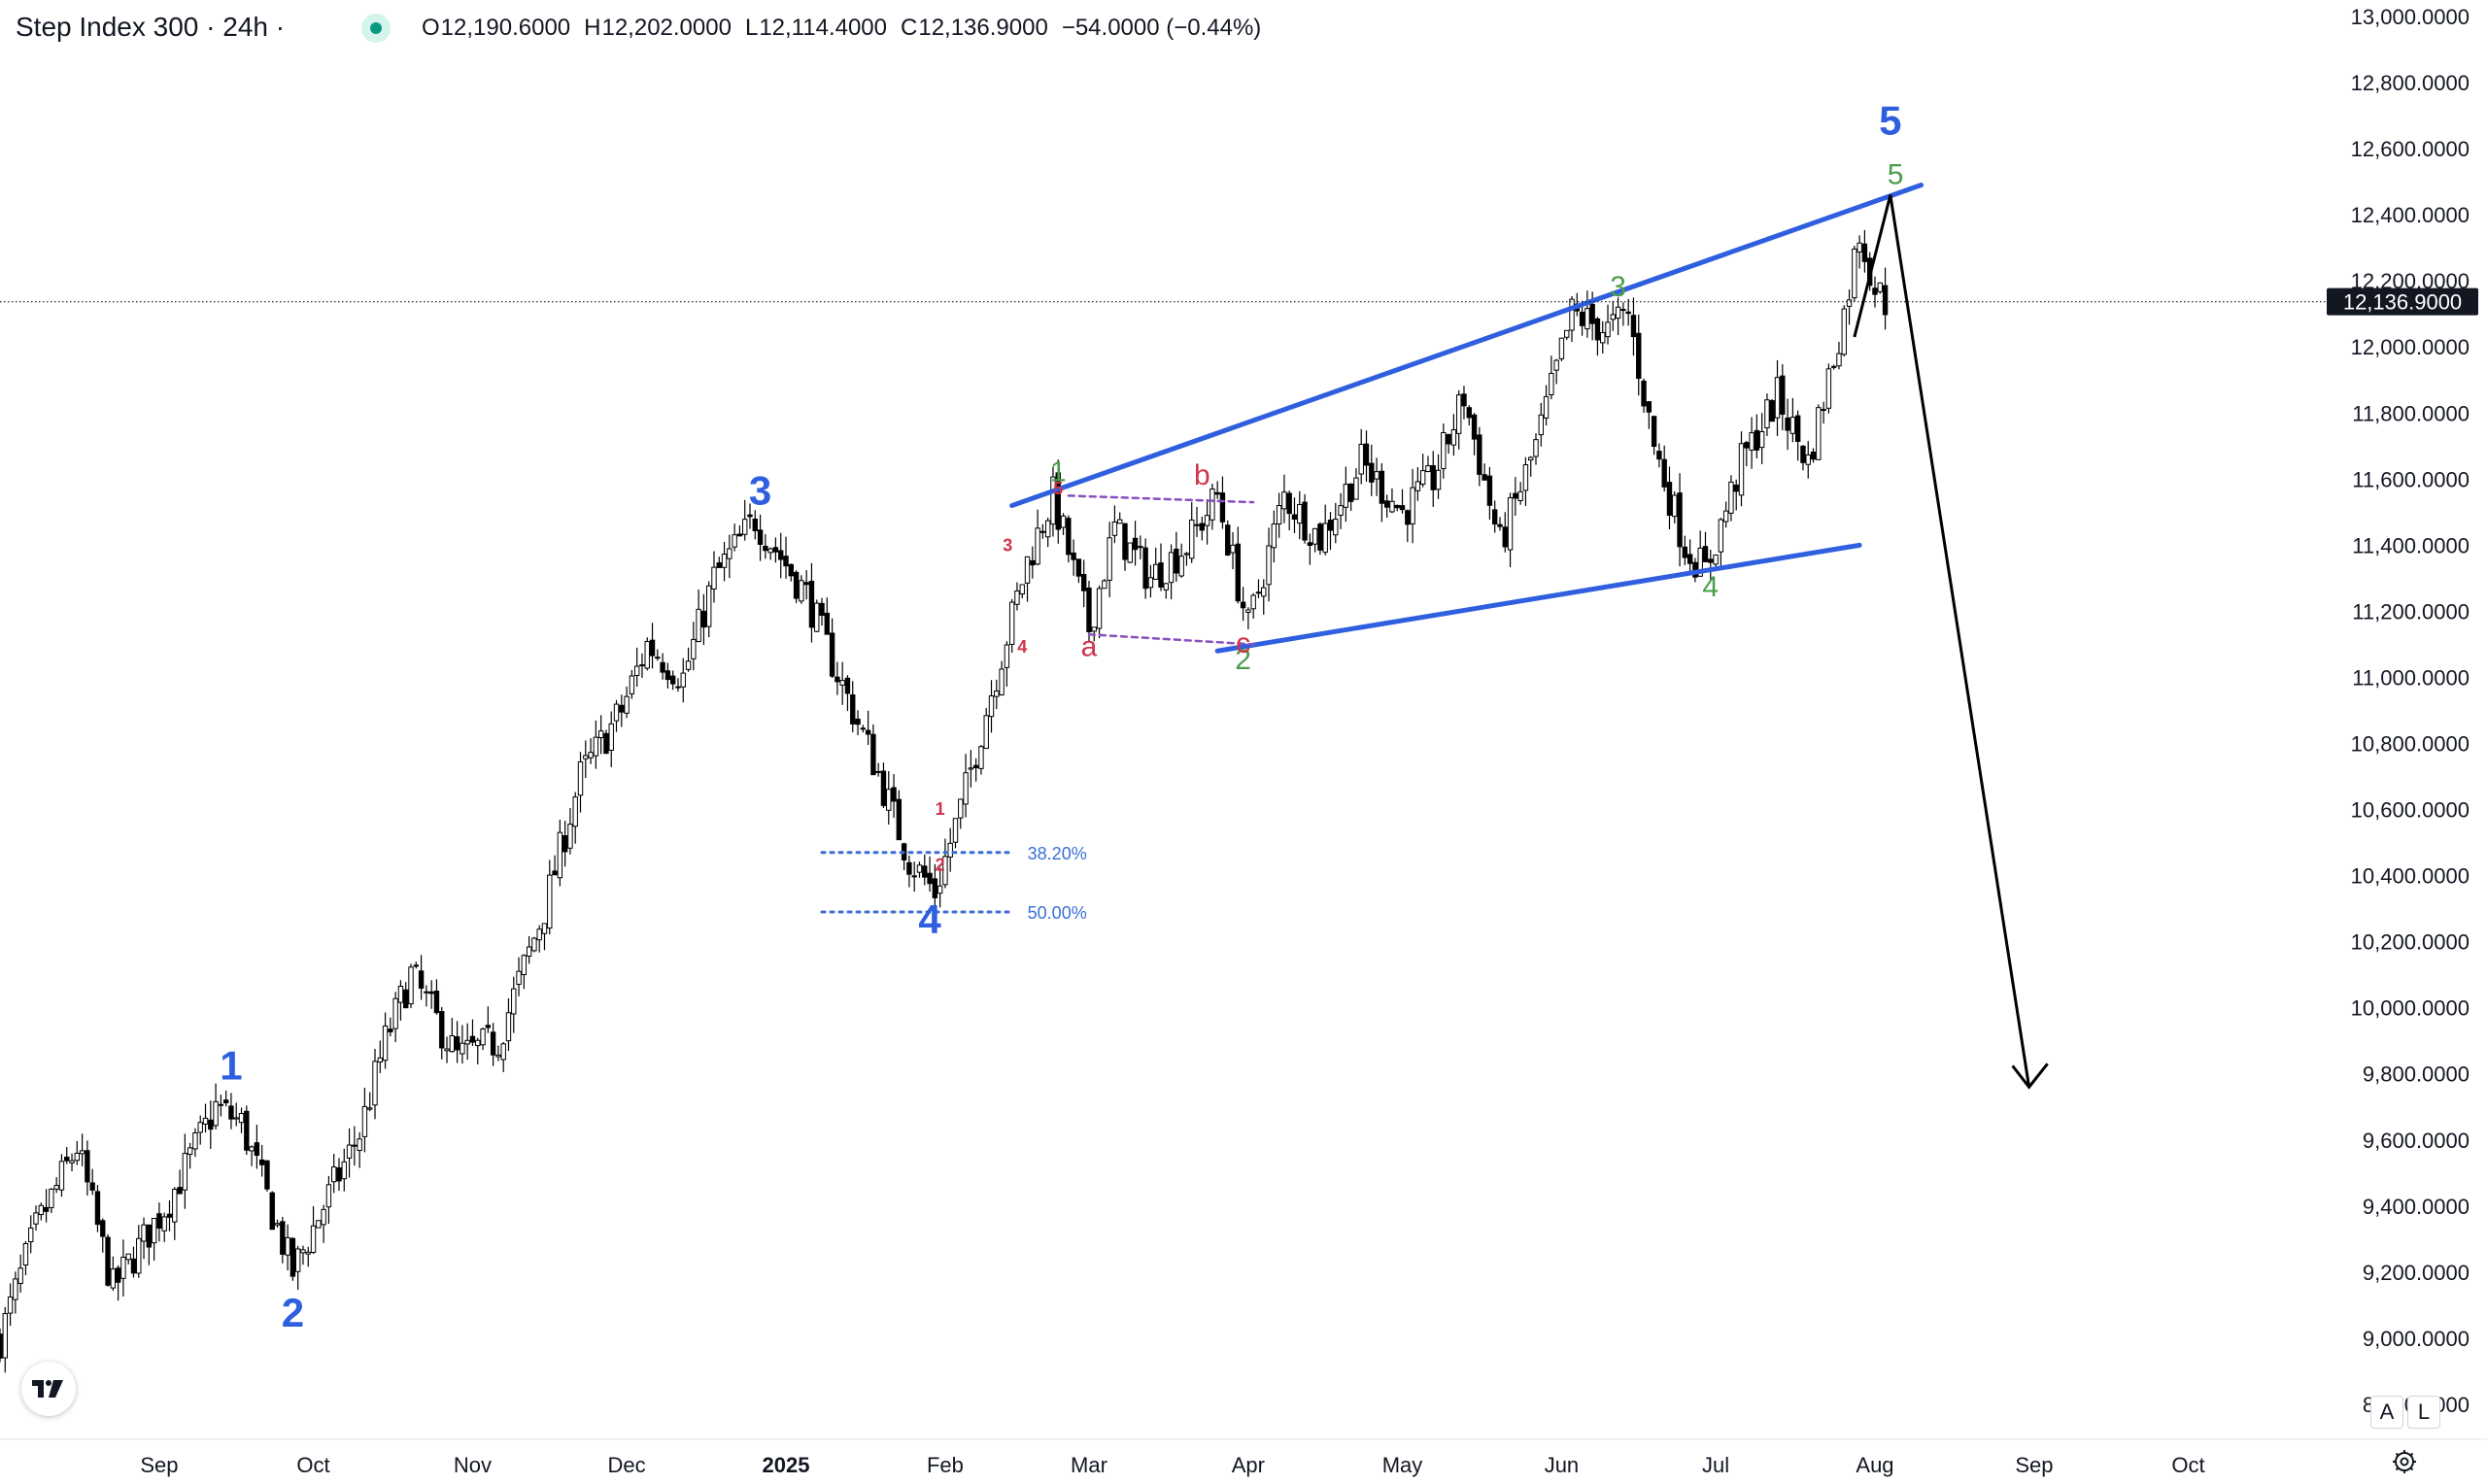  I want to click on last-price-tag, so click(2402, 301).